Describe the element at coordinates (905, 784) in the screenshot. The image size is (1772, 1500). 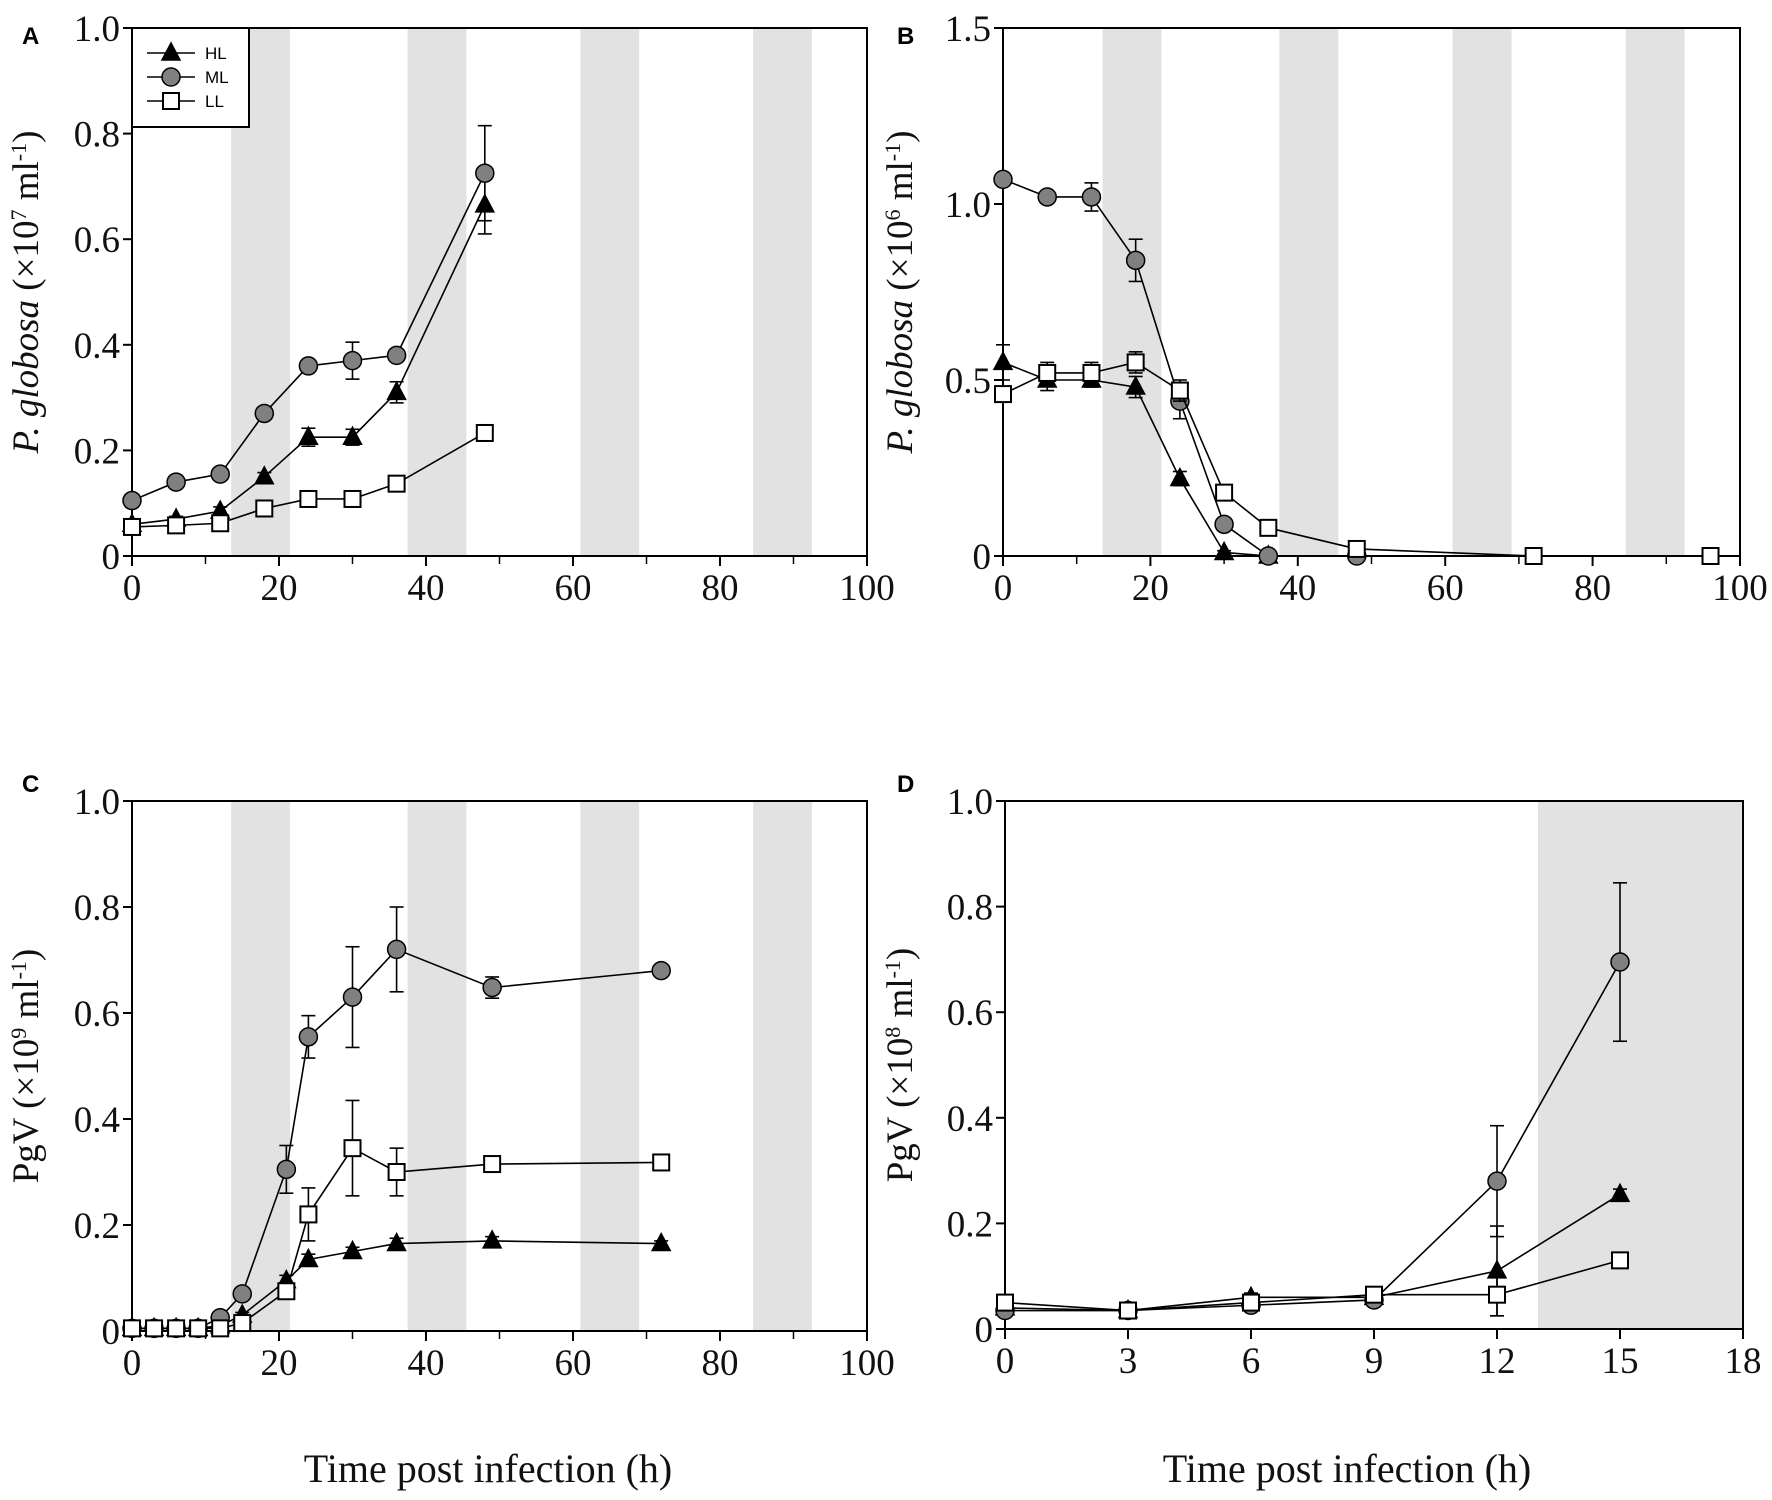
I see `panel-label: D` at that location.